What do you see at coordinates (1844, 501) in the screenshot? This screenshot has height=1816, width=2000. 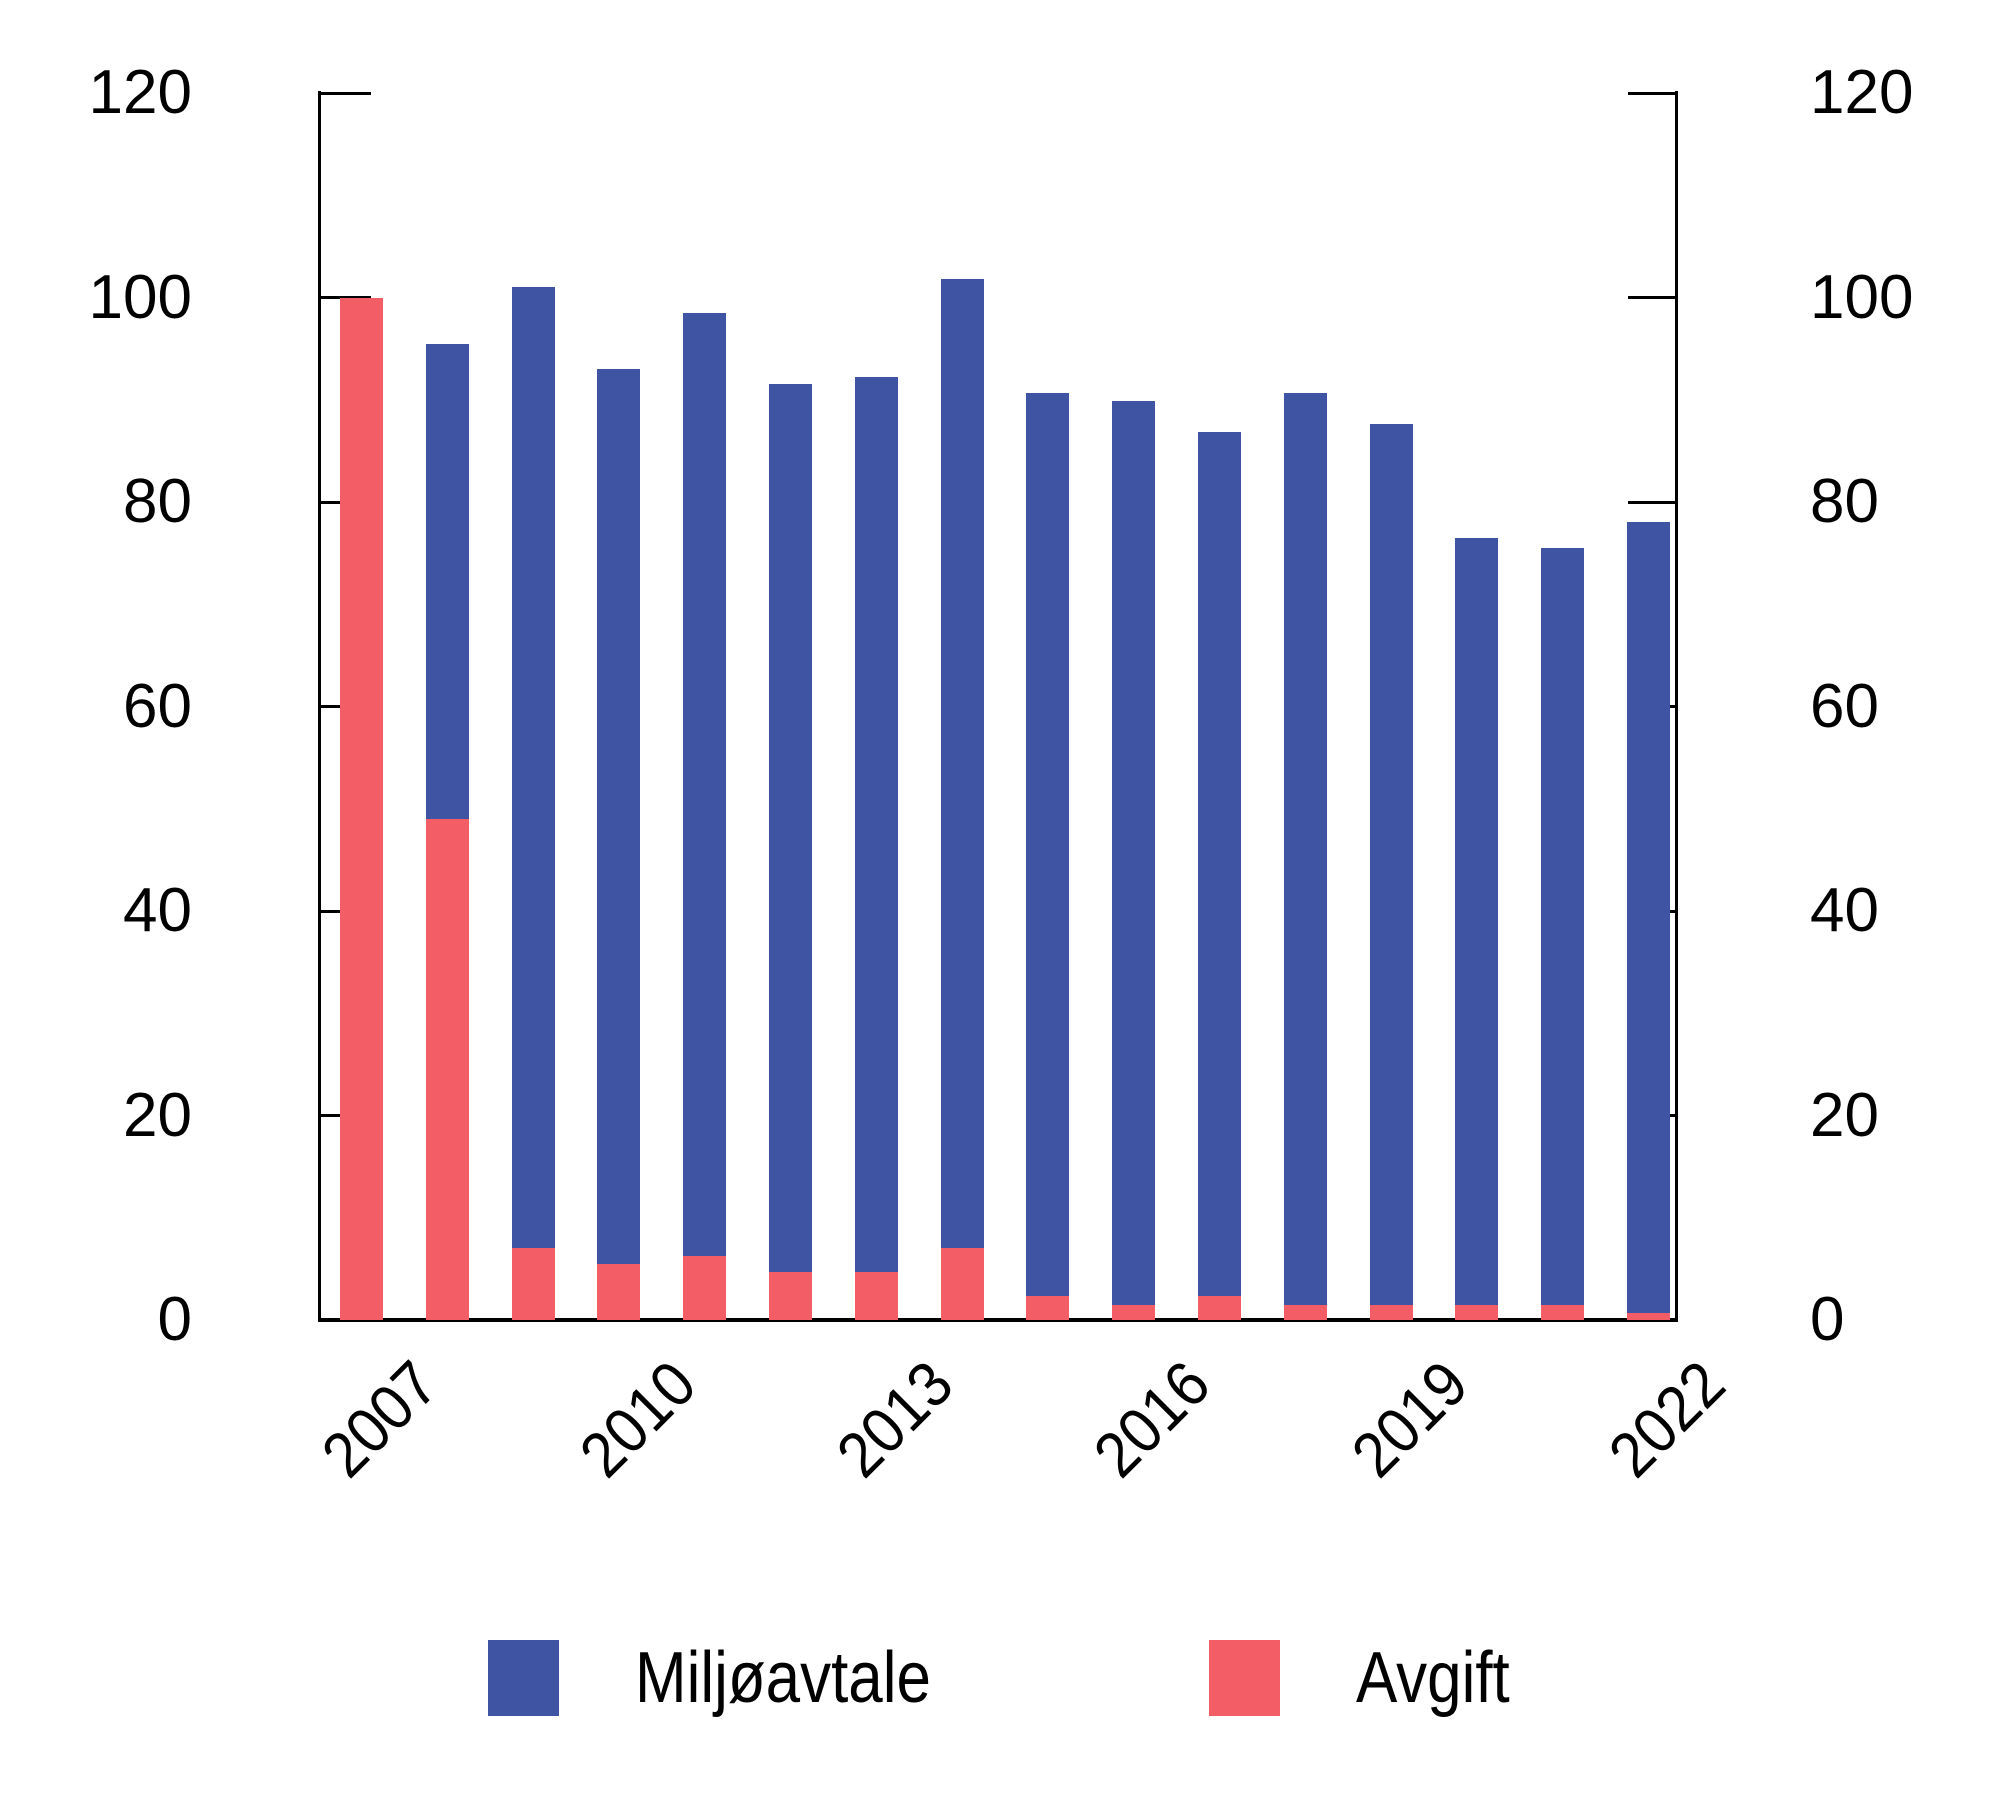 I see `y-tick-label-right-80: 80` at bounding box center [1844, 501].